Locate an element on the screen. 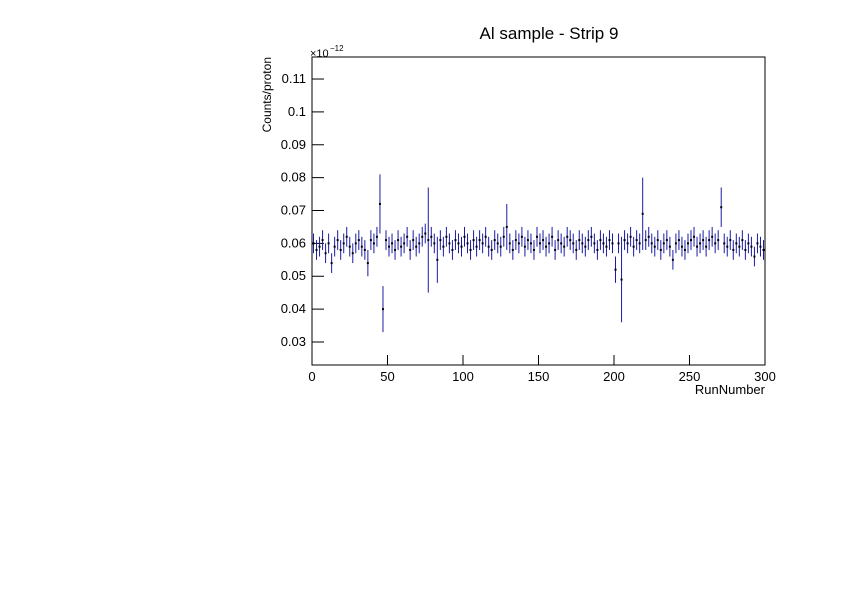  x-tick-label: 100 is located at coordinates (463, 376).